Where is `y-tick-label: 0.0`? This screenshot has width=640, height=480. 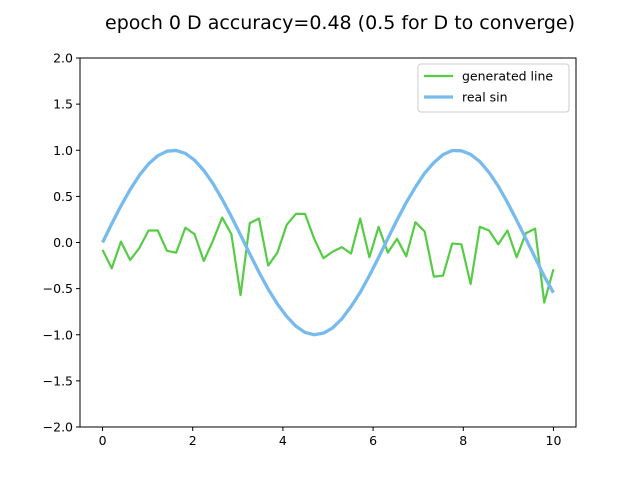
y-tick-label: 0.0 is located at coordinates (63, 242).